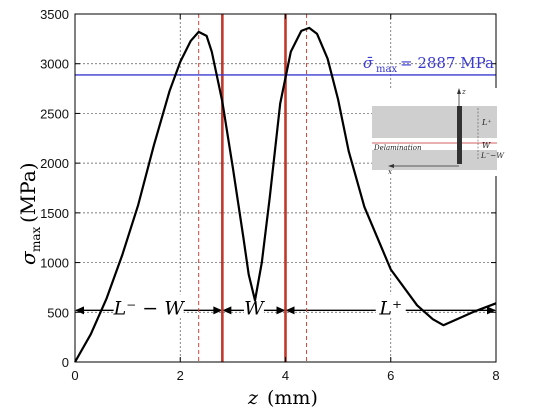 The image size is (550, 414). I want to click on inset-z-arrow-icon, so click(459, 91).